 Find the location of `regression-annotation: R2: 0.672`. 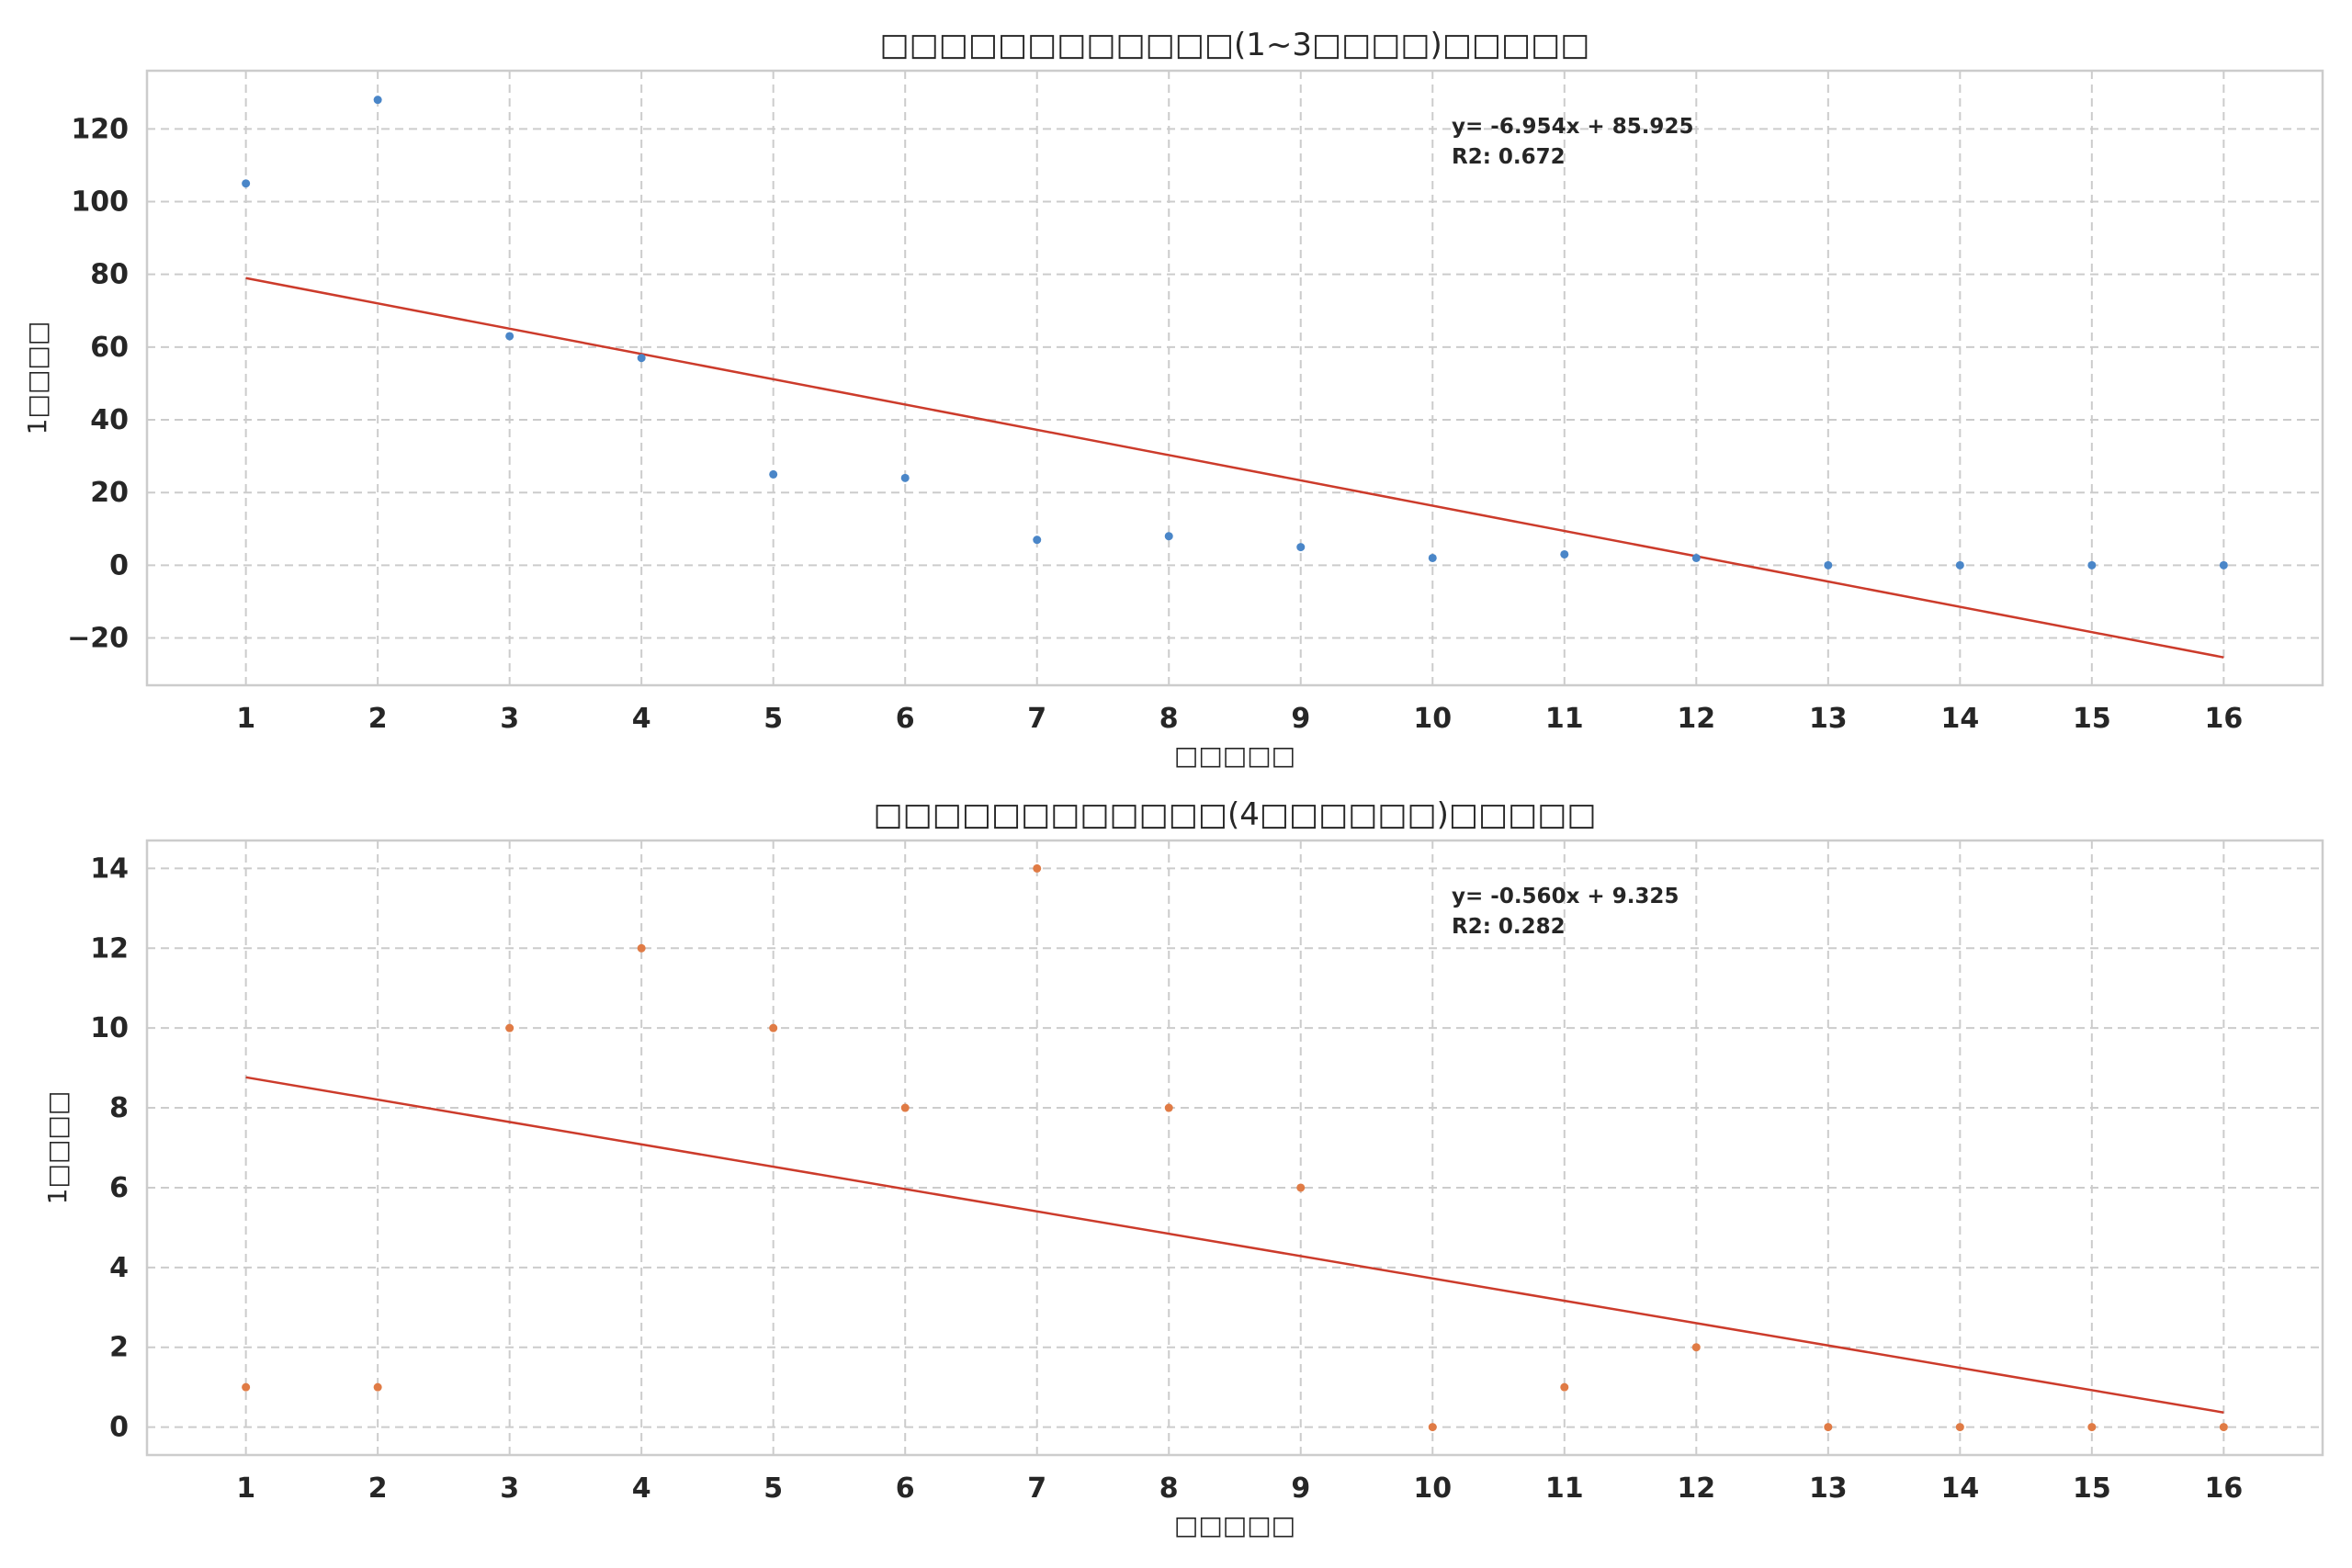

regression-annotation: R2: 0.672 is located at coordinates (1509, 157).